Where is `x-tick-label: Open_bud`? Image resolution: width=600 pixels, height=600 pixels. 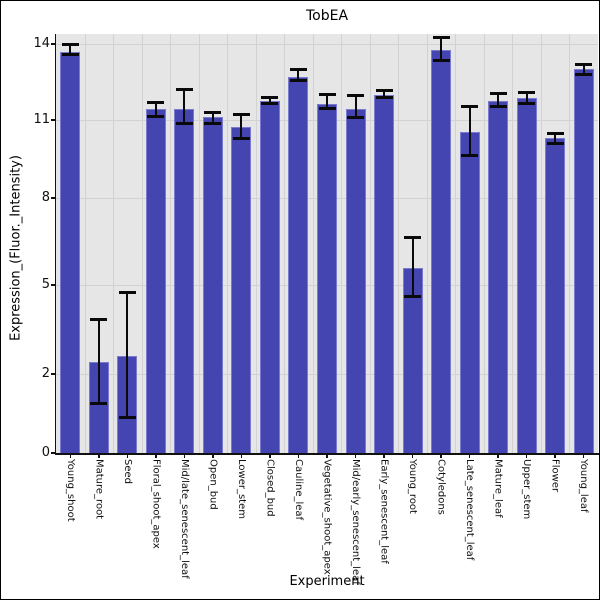 x-tick-label: Open_bud is located at coordinates (213, 484).